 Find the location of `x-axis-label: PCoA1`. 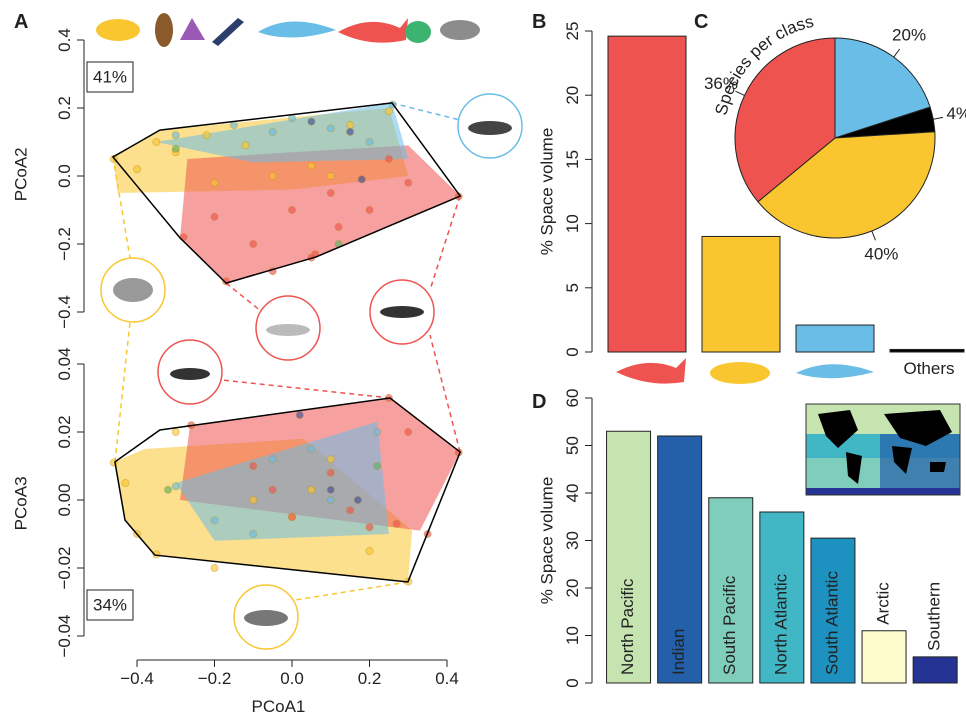

x-axis-label: PCoA1 is located at coordinates (279, 706).